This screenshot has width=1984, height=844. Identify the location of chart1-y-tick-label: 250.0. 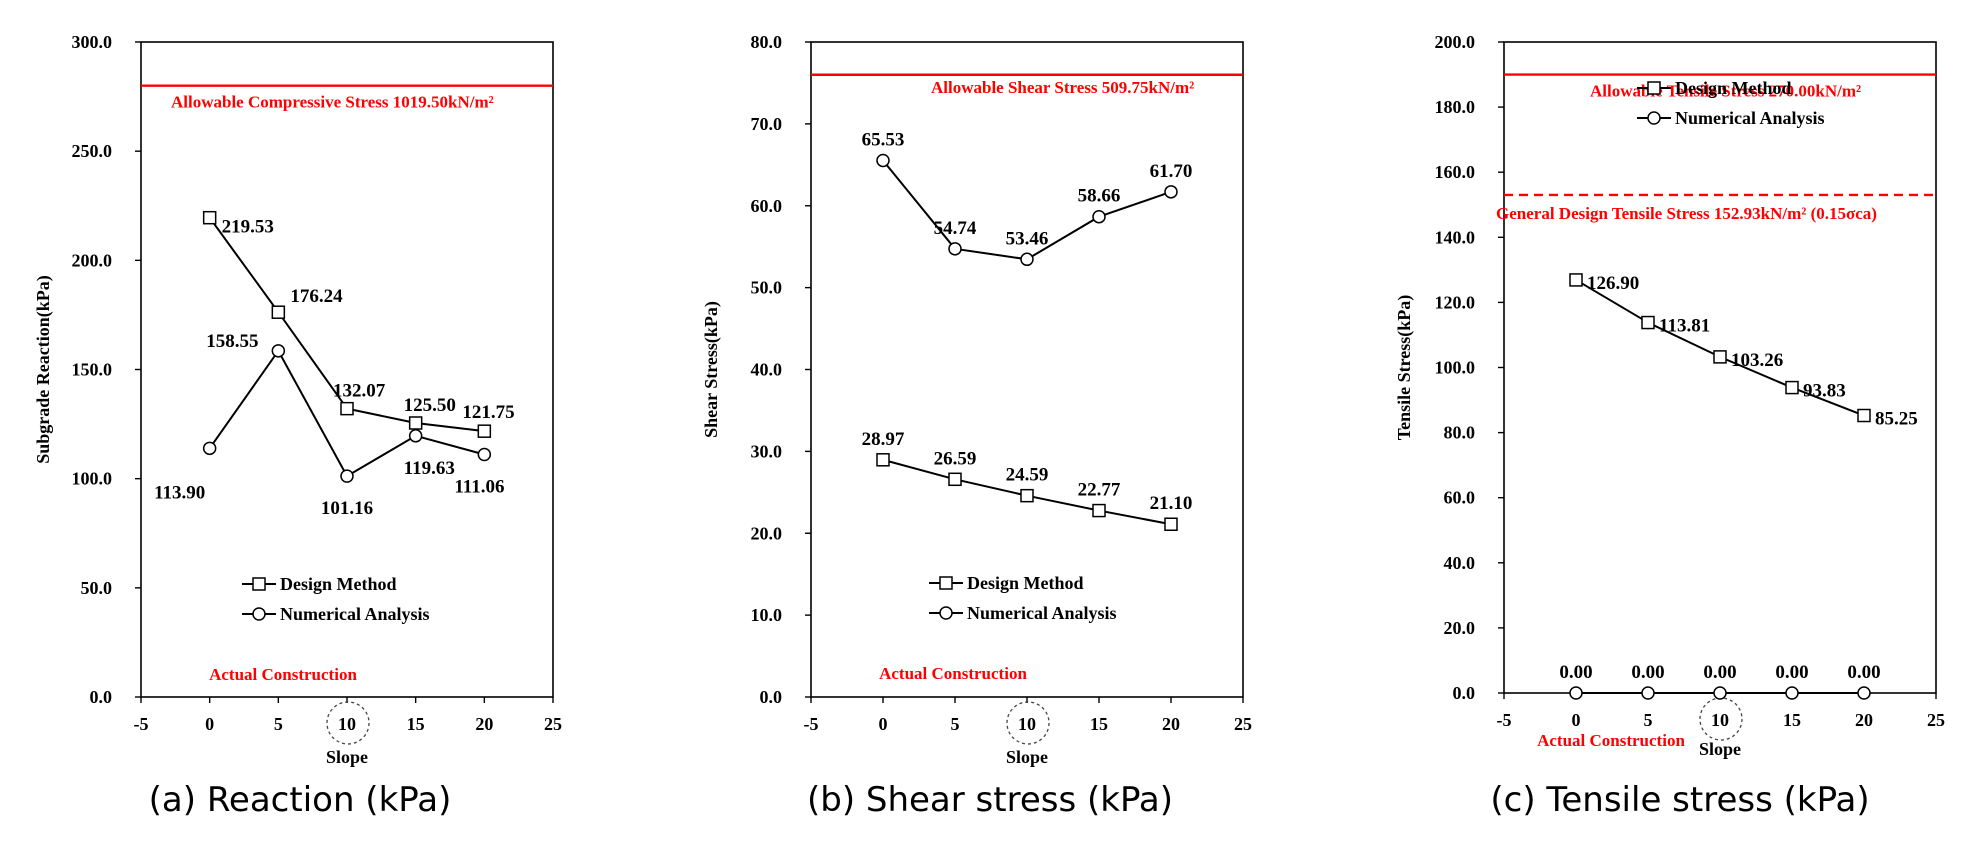
(92, 151).